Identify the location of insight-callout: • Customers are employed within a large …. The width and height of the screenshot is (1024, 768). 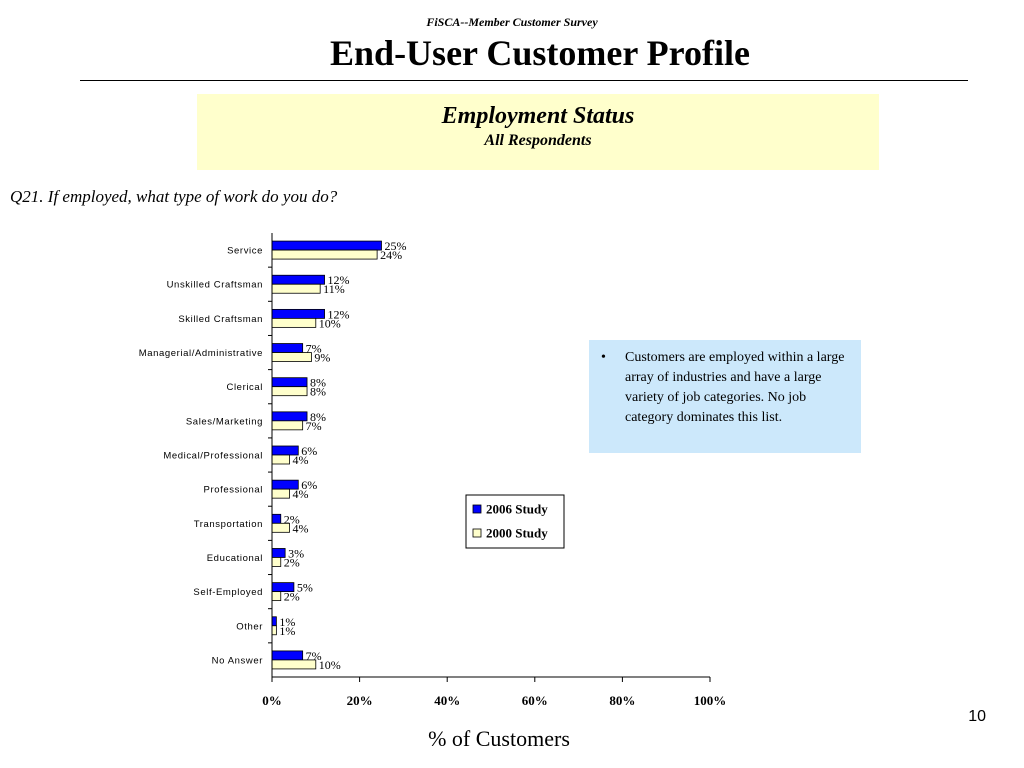
(725, 396).